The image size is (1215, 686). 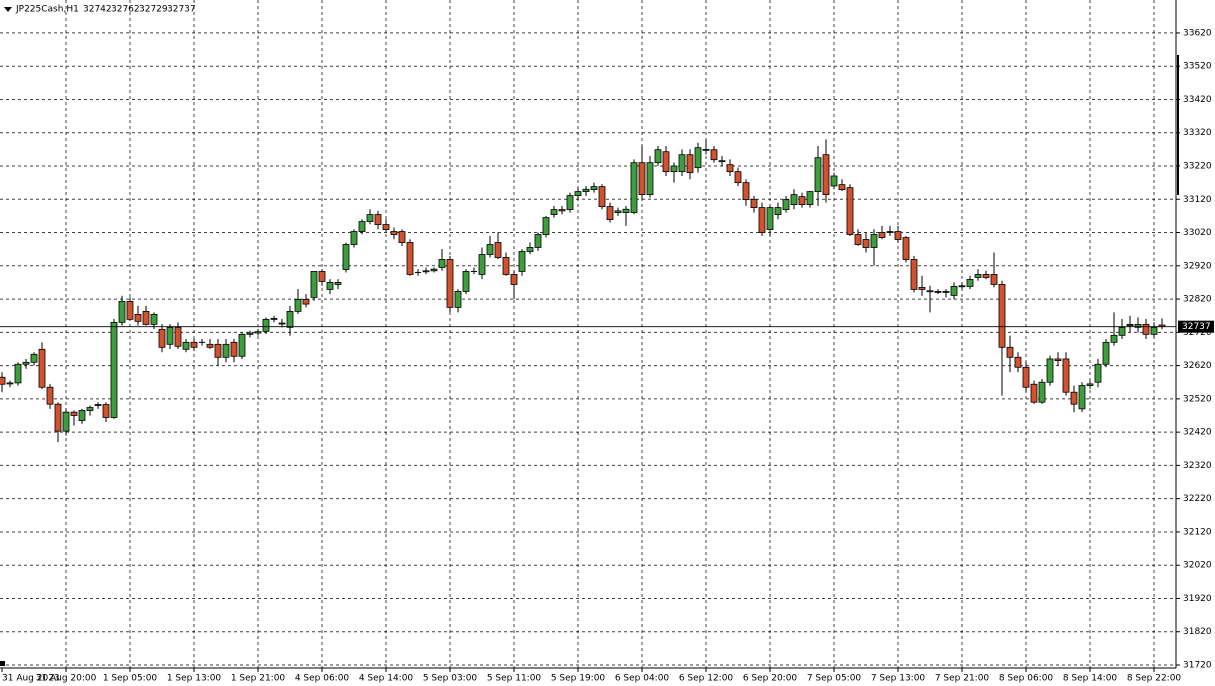 I want to click on y-tick-label: 32120, so click(x=1197, y=532).